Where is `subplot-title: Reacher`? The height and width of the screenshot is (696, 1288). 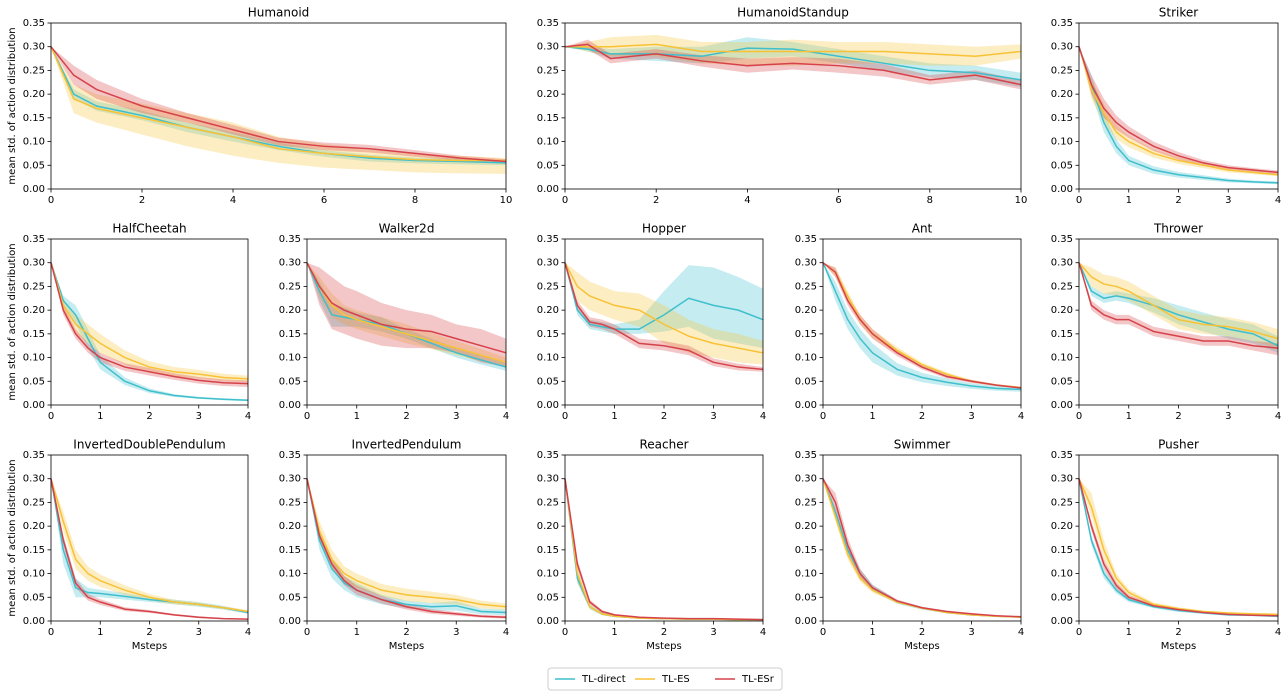 subplot-title: Reacher is located at coordinates (663, 445).